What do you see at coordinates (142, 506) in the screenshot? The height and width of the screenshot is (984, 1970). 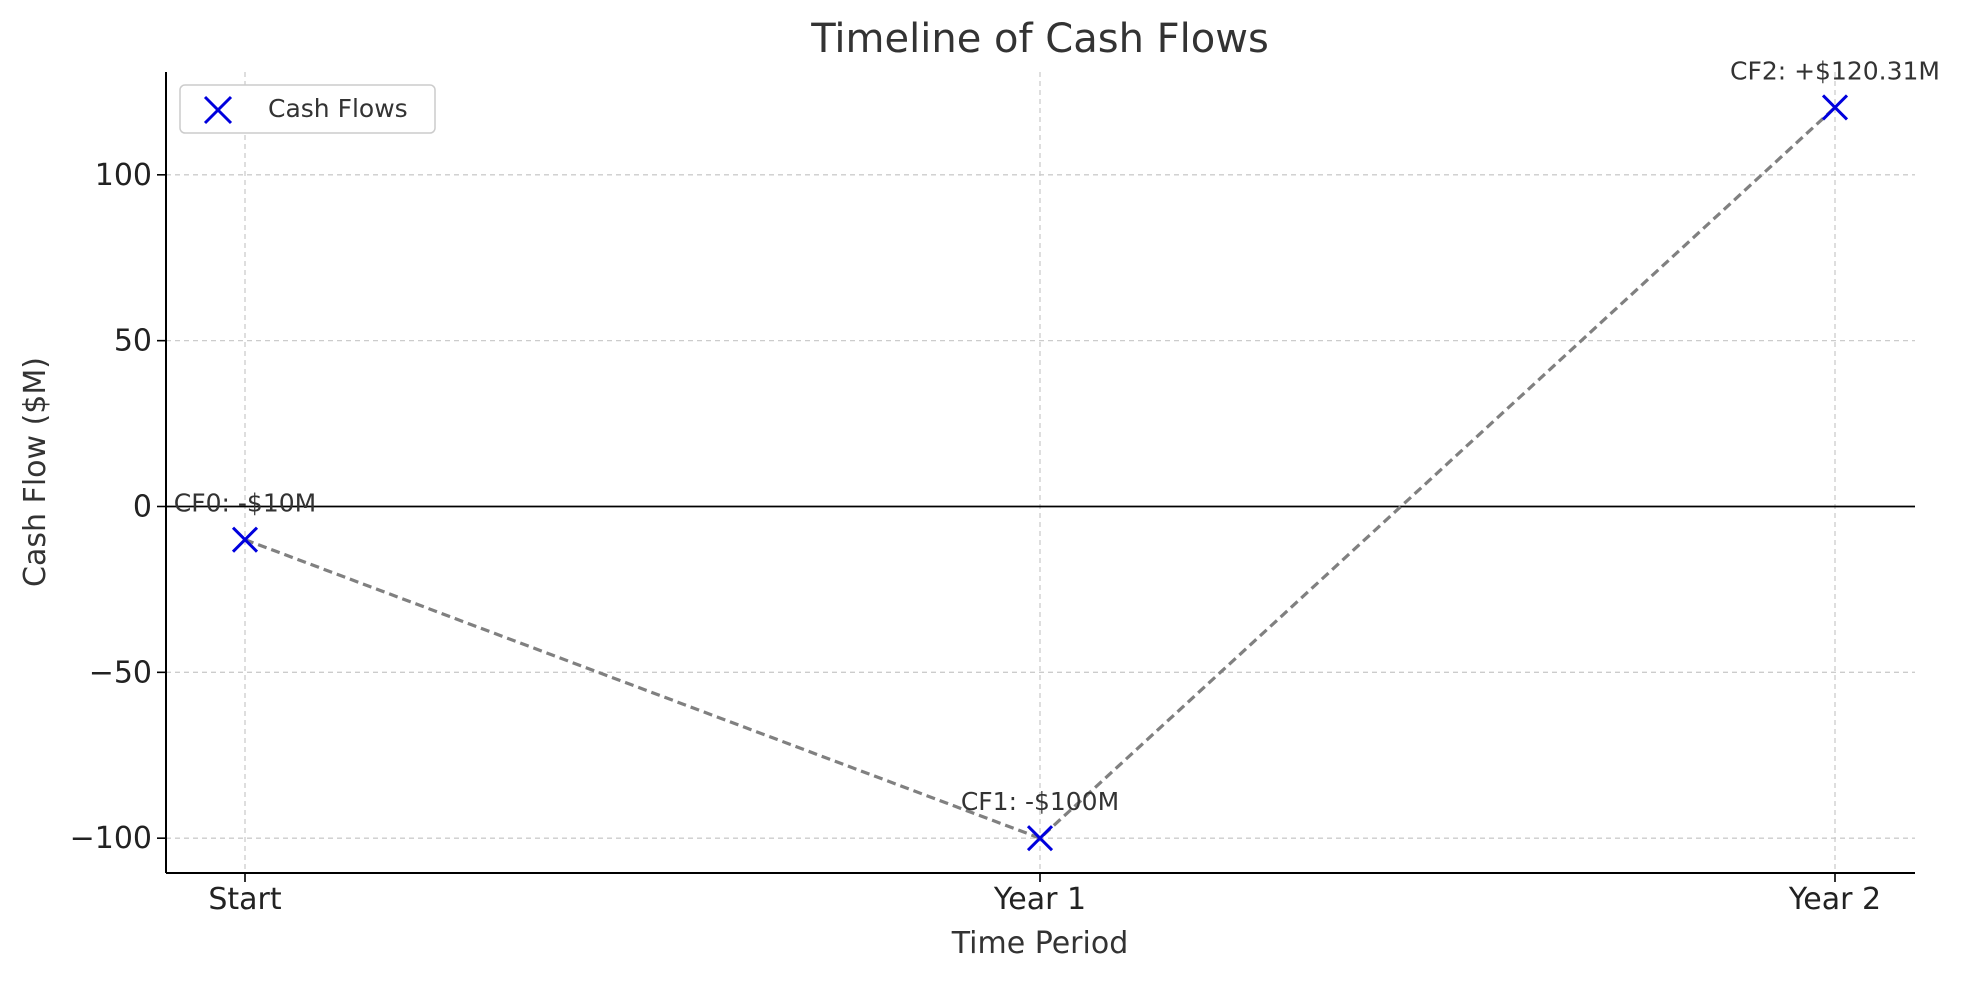 I see `y-tick-label: 0` at bounding box center [142, 506].